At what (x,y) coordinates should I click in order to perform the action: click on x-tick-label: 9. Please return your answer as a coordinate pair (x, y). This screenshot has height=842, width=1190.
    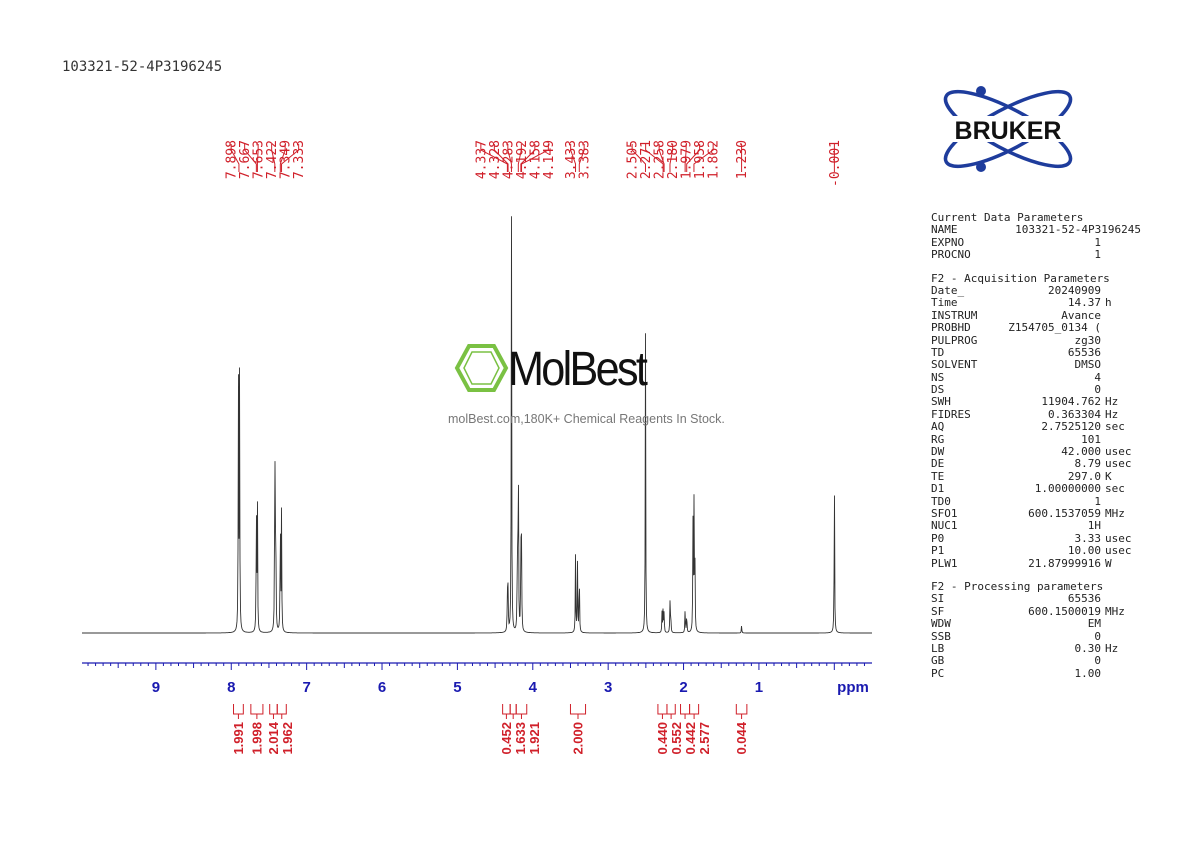
    Looking at the image, I should click on (156, 687).